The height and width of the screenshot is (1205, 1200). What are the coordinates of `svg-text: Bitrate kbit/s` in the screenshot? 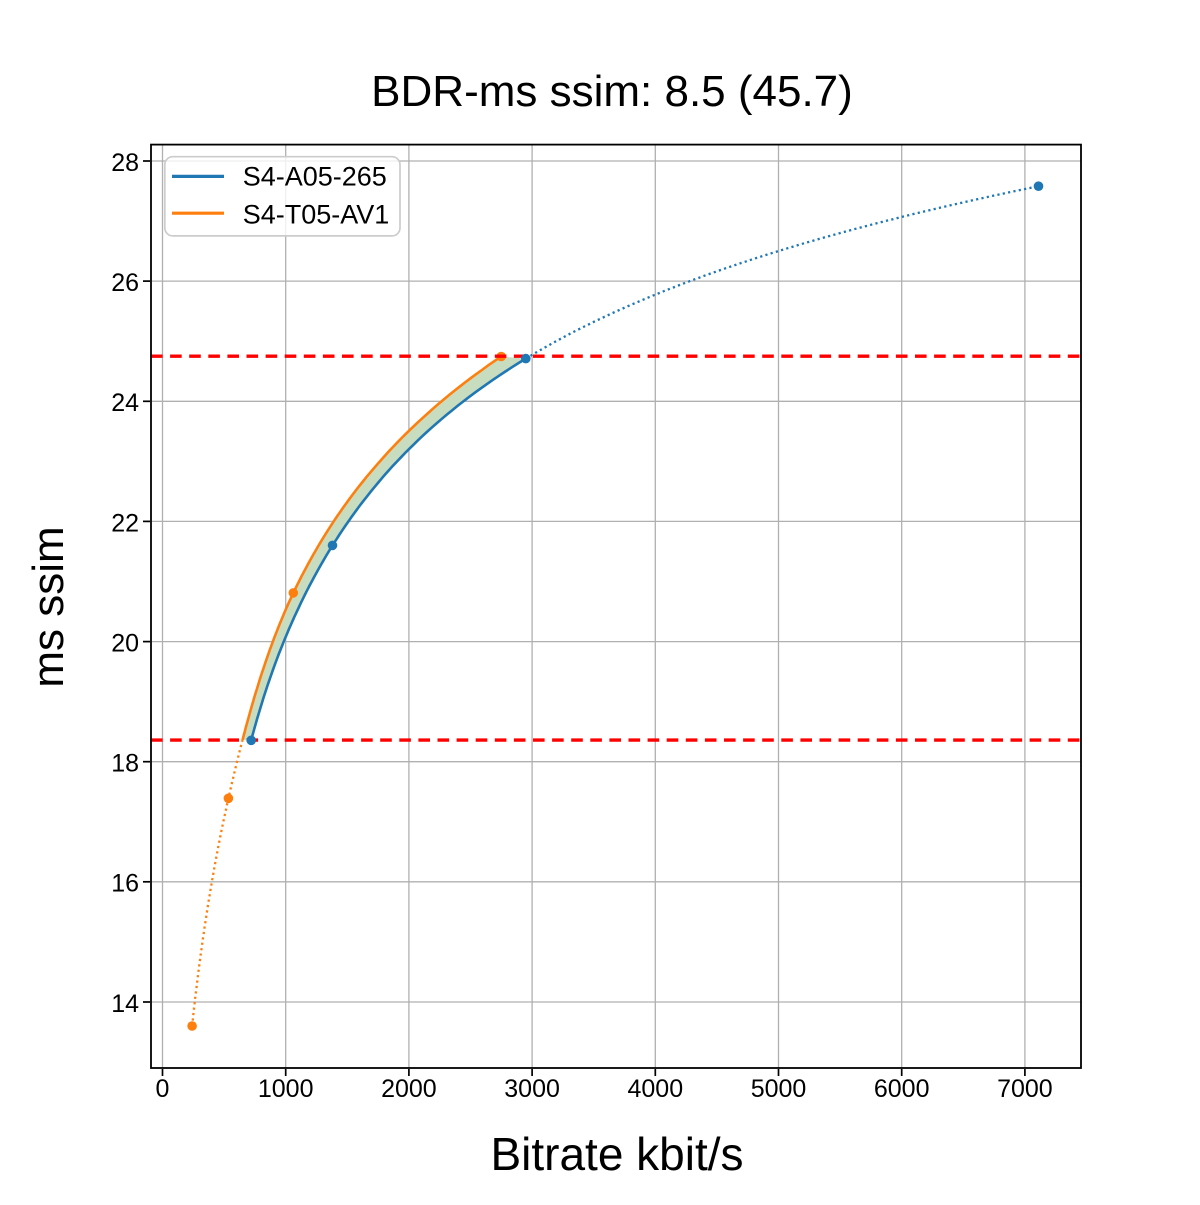 It's located at (616, 1154).